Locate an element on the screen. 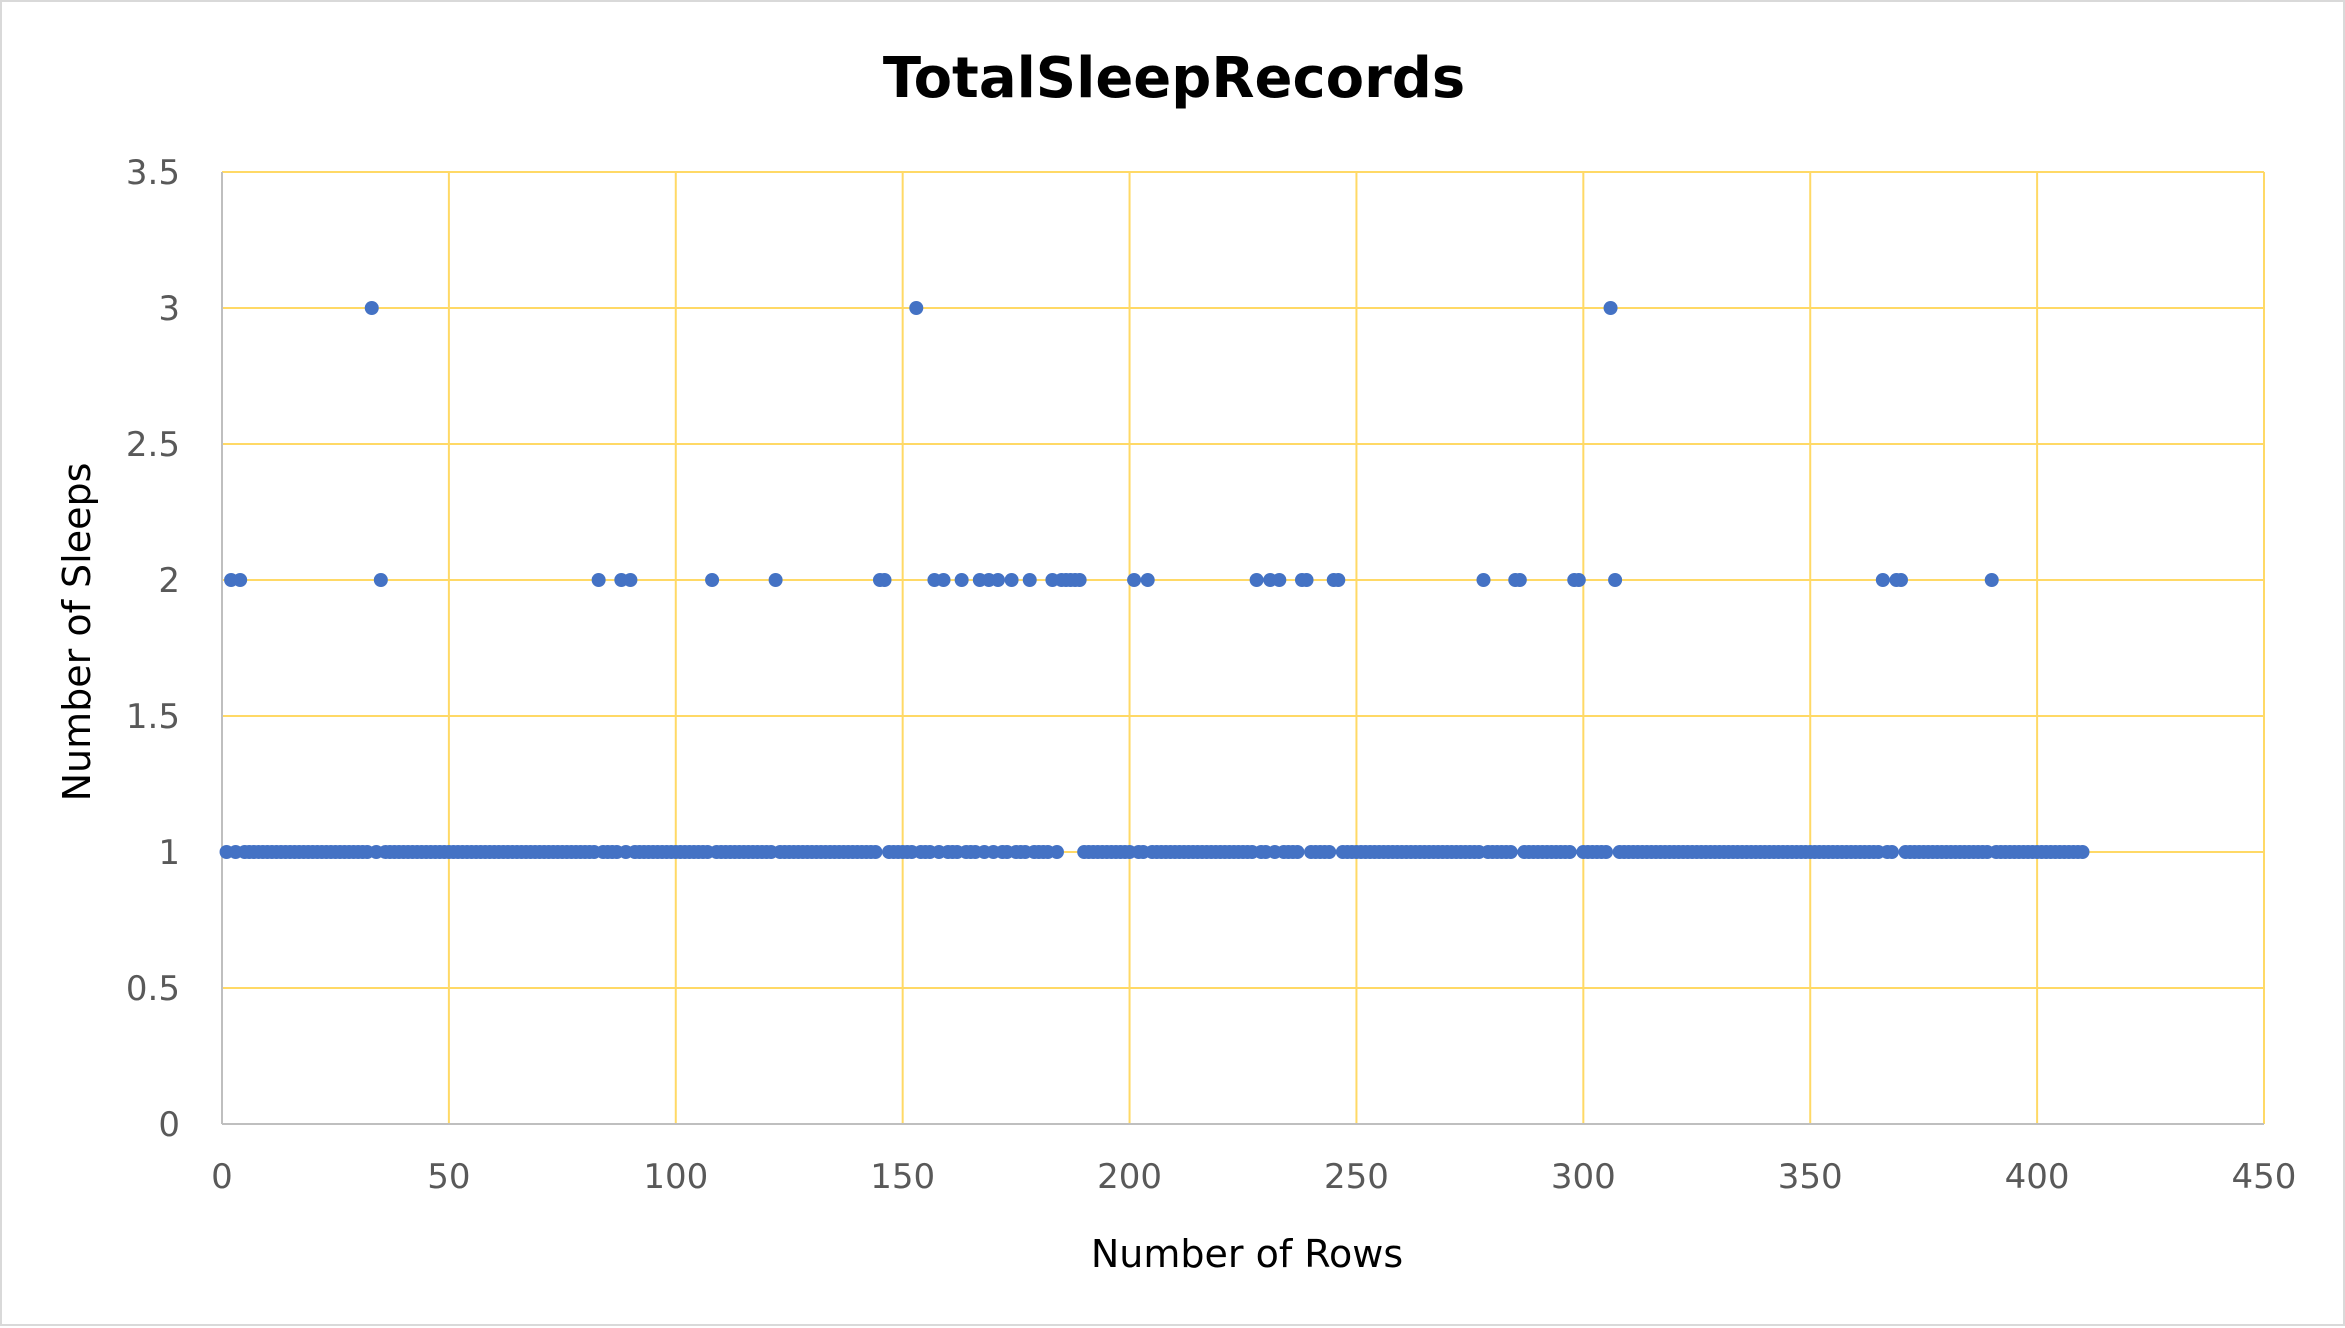  y-axis-title: Number of Sleeps is located at coordinates (77, 632).